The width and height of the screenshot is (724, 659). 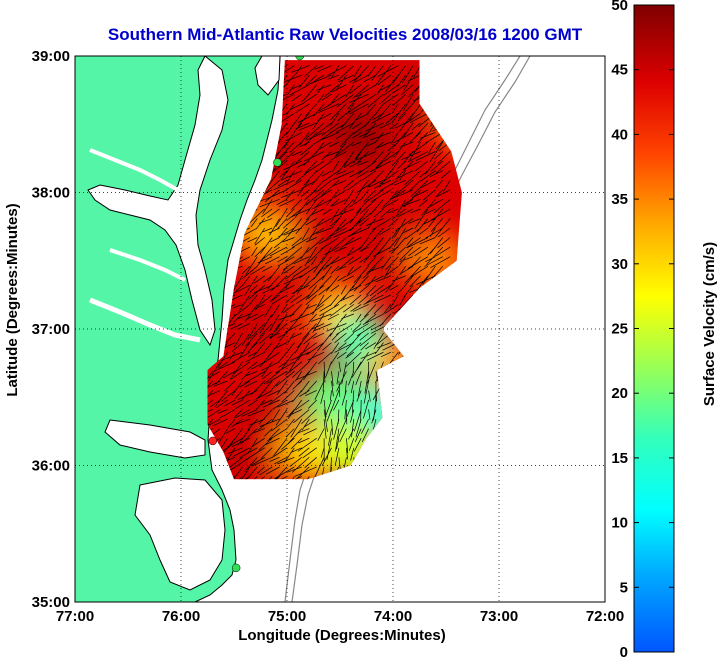 I want to click on x-tick-label: 74:00, so click(x=393, y=616).